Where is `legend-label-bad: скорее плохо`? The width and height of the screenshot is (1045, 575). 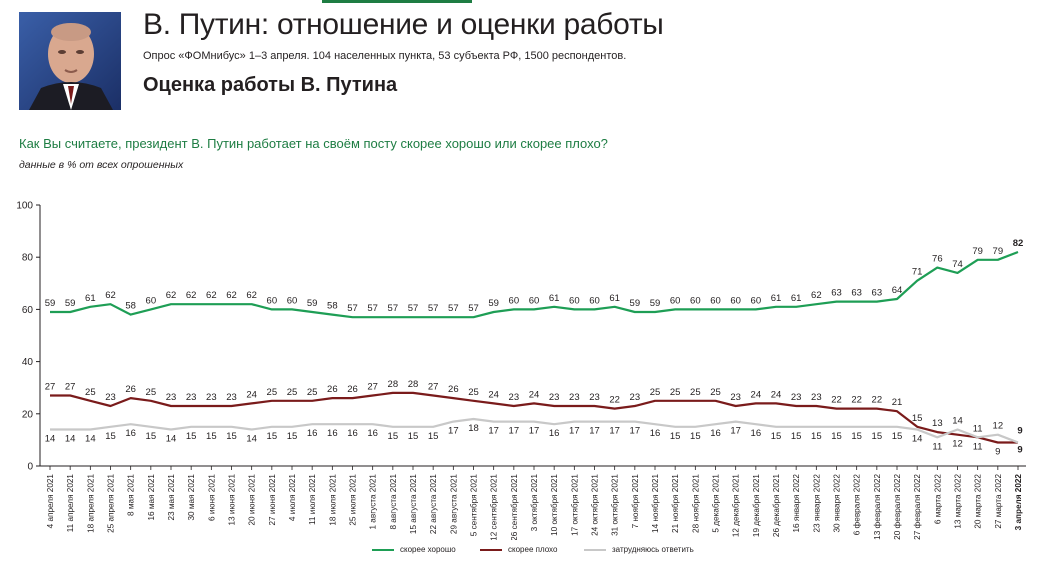 legend-label-bad: скорее плохо is located at coordinates (533, 549).